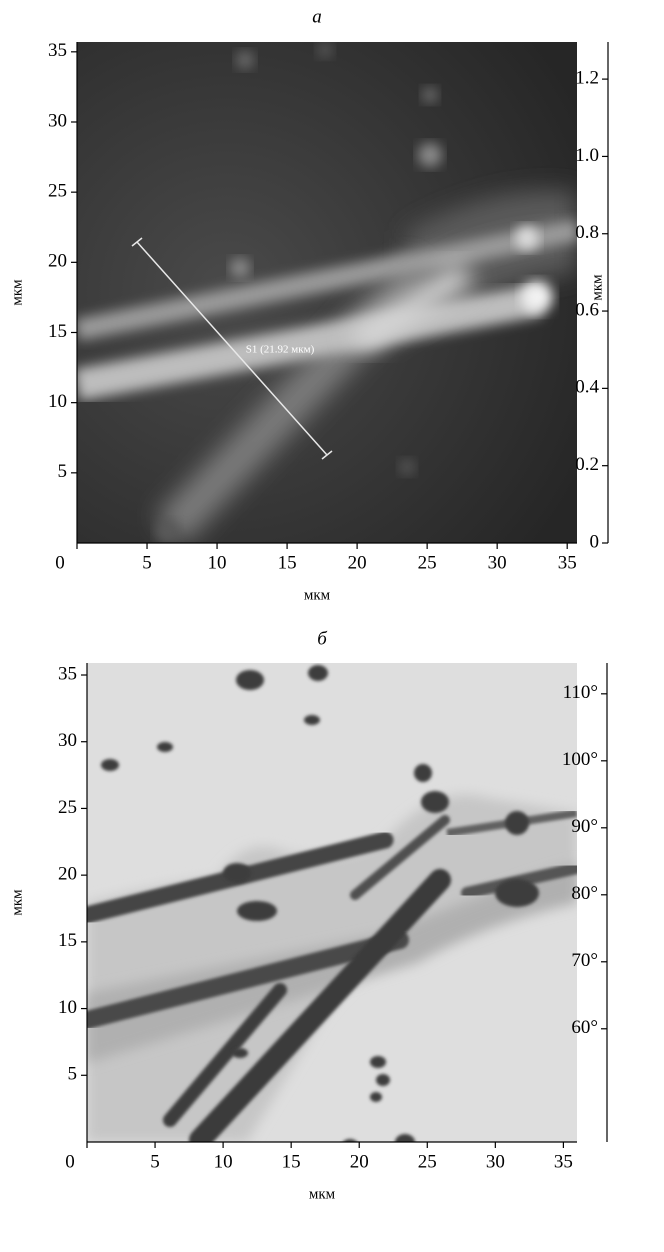 This screenshot has height=1252, width=664. What do you see at coordinates (580, 692) in the screenshot?
I see `colorbar-tick-label: 110°` at bounding box center [580, 692].